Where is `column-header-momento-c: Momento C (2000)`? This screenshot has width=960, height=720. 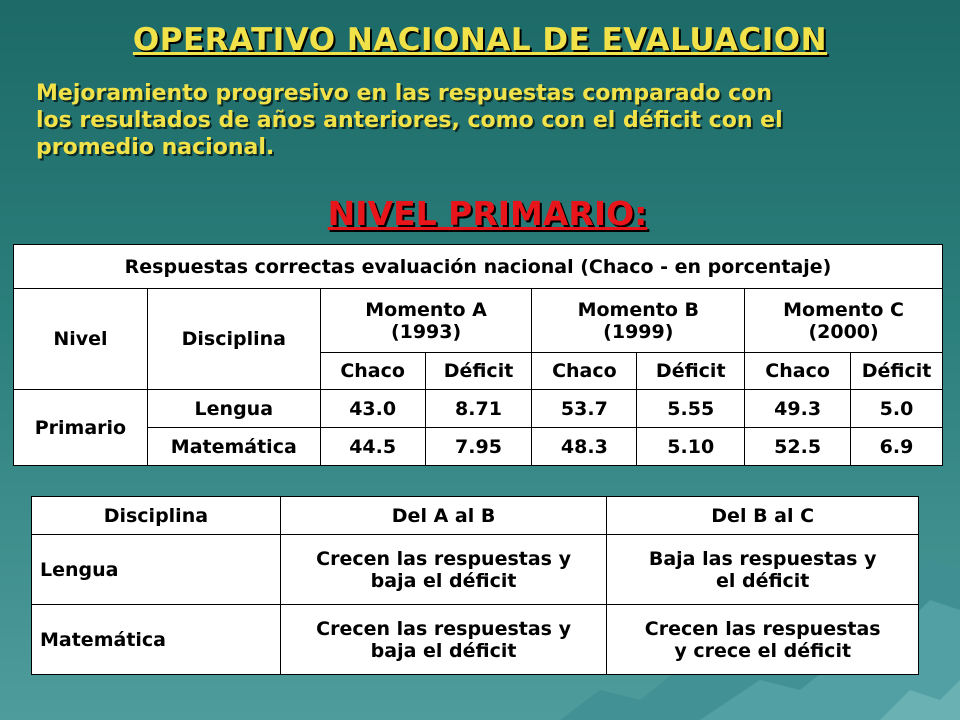 column-header-momento-c: Momento C (2000) is located at coordinates (843, 320).